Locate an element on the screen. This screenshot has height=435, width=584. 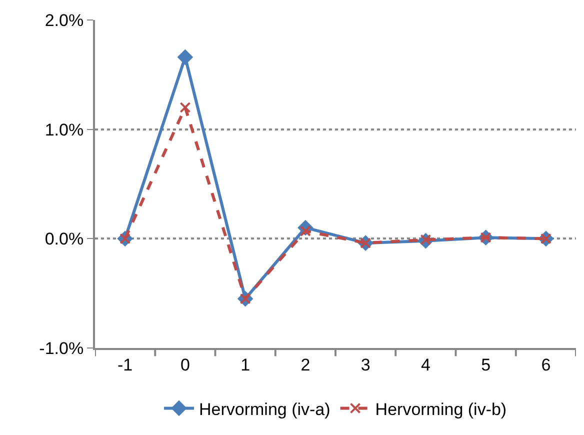
x-tick-label: 3 is located at coordinates (365, 364).